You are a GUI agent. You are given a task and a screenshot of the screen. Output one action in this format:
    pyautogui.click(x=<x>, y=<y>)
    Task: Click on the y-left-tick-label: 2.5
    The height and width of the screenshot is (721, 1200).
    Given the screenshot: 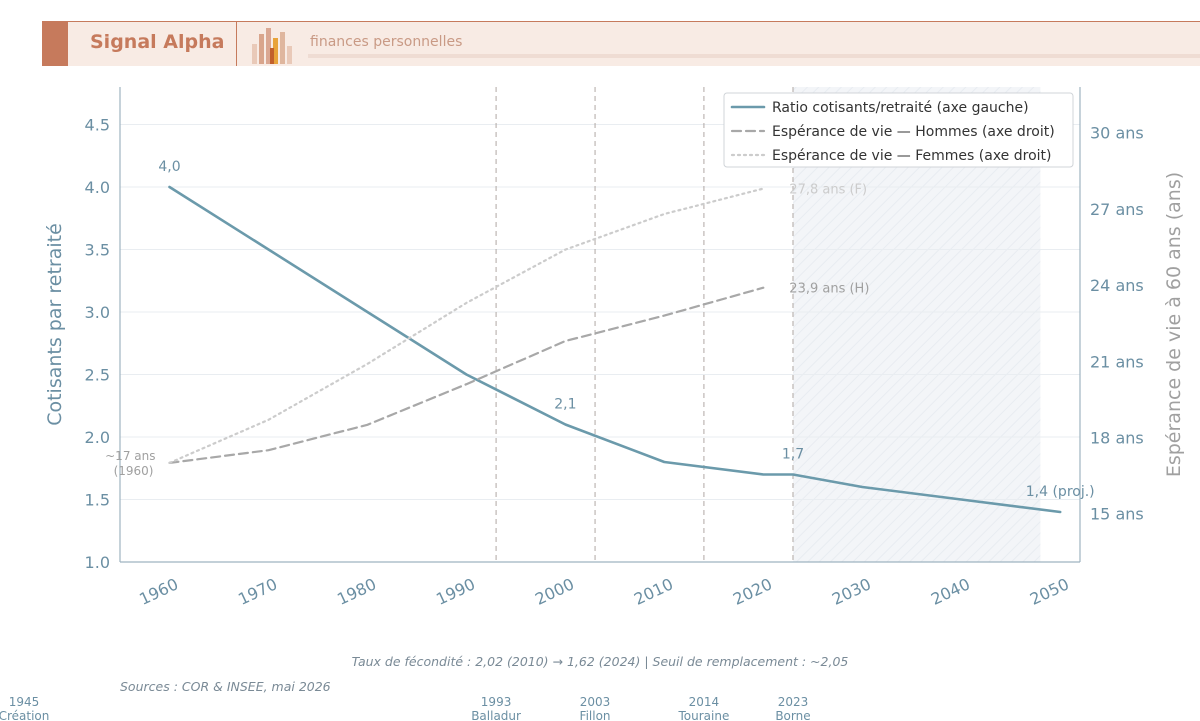 What is the action you would take?
    pyautogui.click(x=97, y=375)
    